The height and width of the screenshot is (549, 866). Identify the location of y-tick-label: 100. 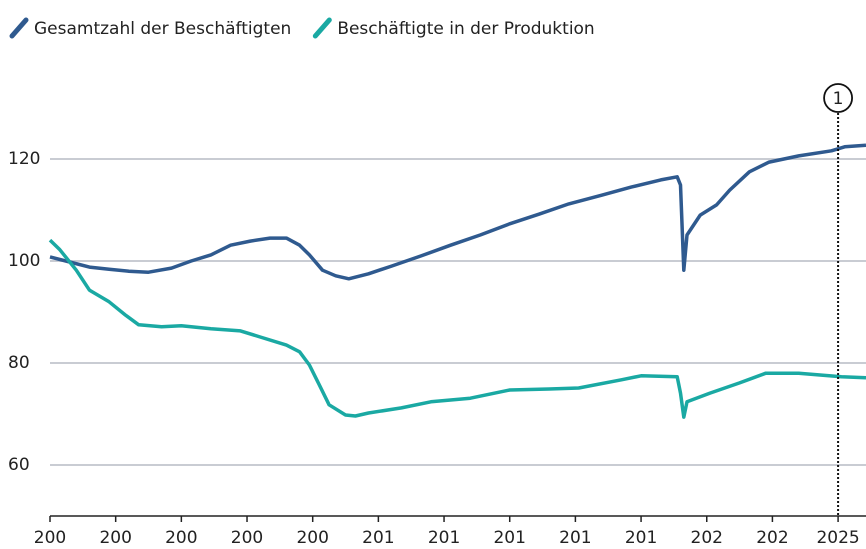
(24, 261).